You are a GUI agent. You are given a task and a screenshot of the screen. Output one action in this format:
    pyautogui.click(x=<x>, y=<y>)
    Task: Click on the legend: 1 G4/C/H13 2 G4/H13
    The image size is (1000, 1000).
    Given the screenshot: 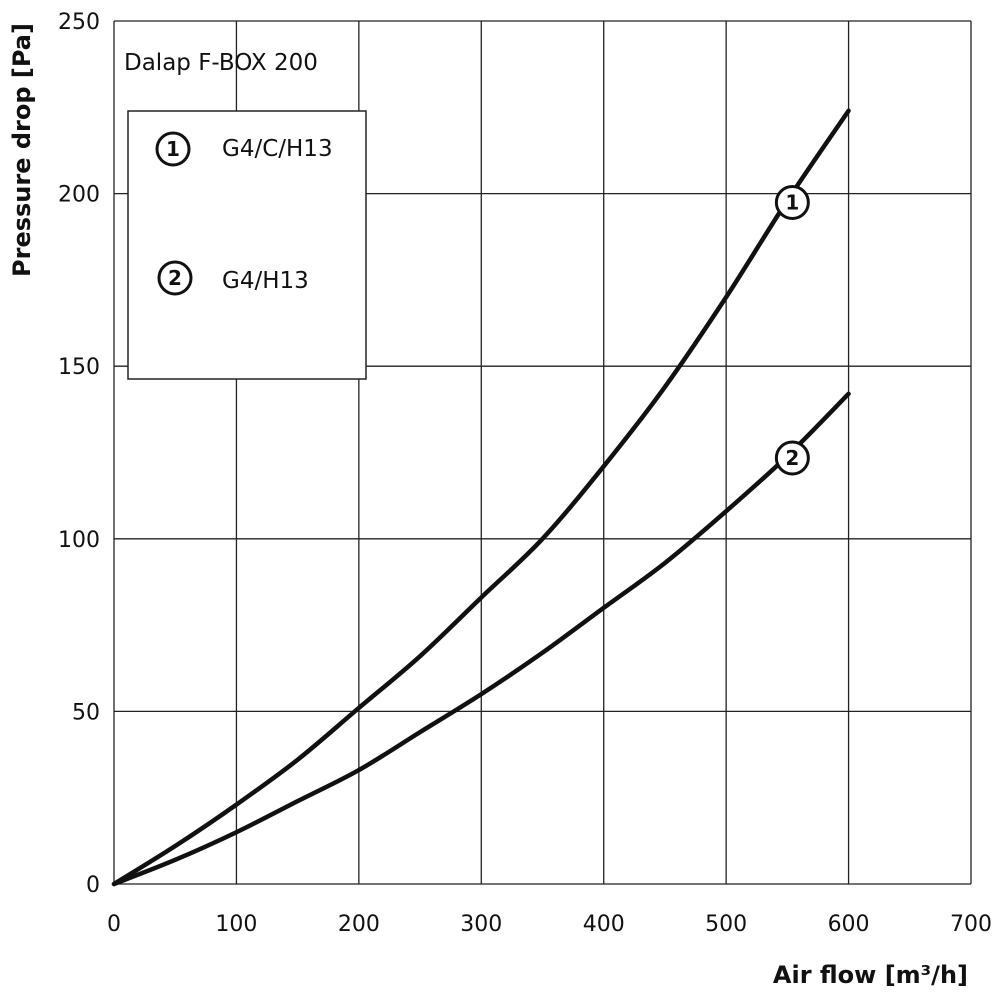 What is the action you would take?
    pyautogui.click(x=247, y=245)
    